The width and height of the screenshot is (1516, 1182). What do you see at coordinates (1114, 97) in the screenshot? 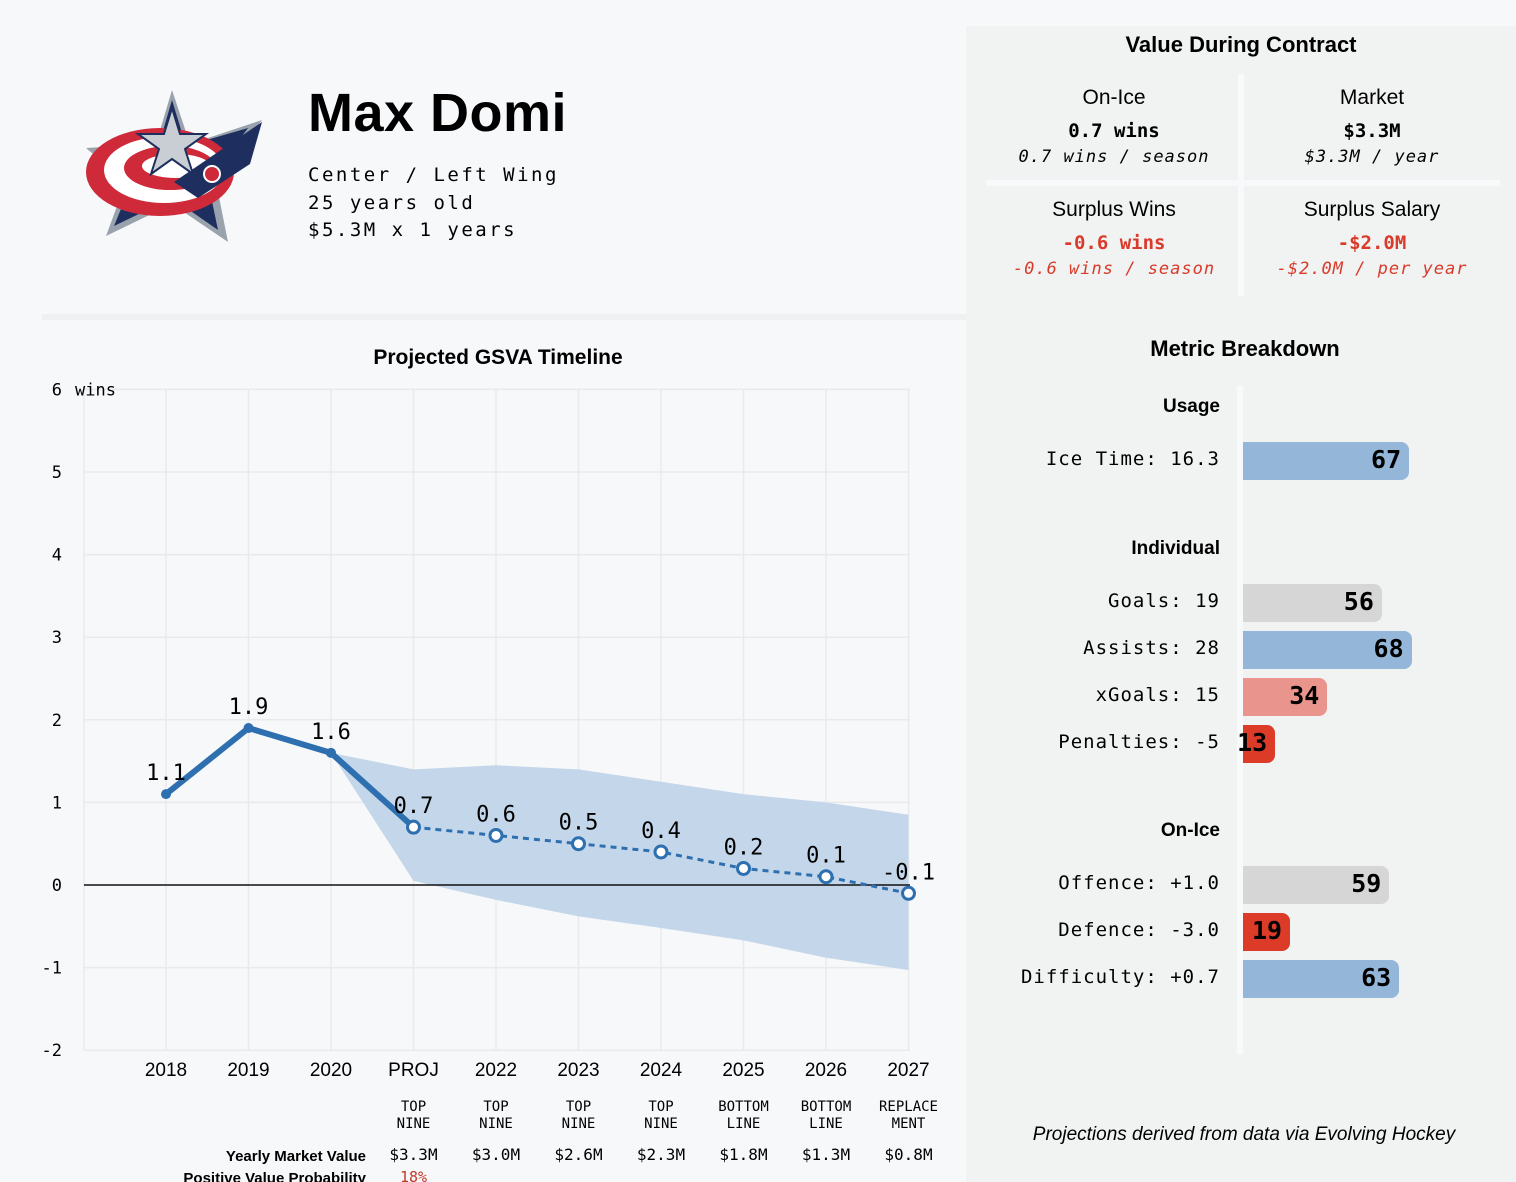
I see `on-ice-label: On-Ice` at bounding box center [1114, 97].